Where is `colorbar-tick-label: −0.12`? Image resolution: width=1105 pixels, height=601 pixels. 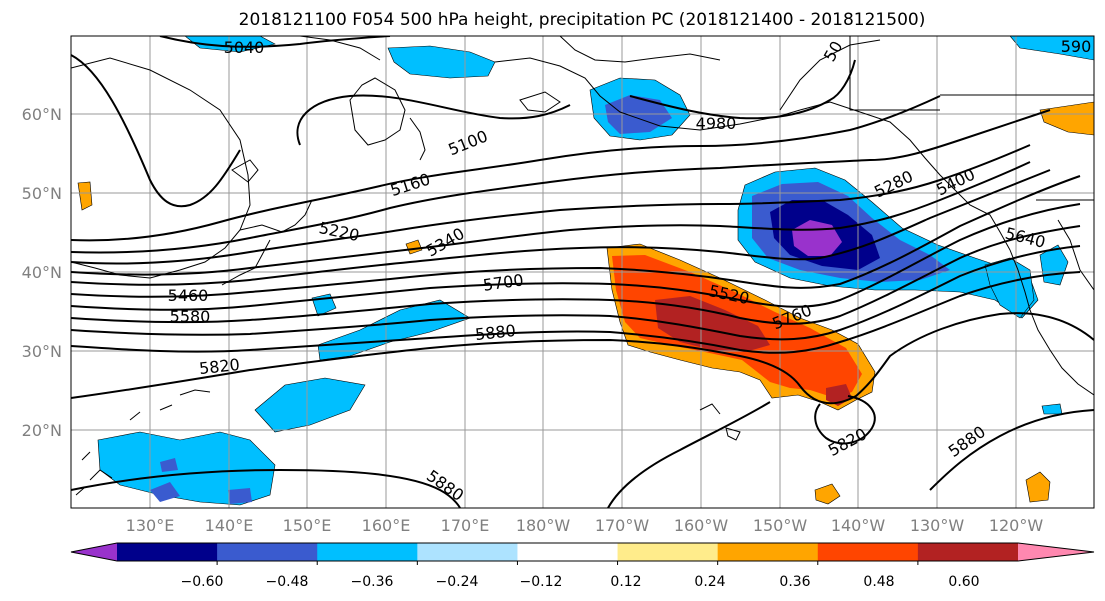 colorbar-tick-label: −0.12 is located at coordinates (541, 582).